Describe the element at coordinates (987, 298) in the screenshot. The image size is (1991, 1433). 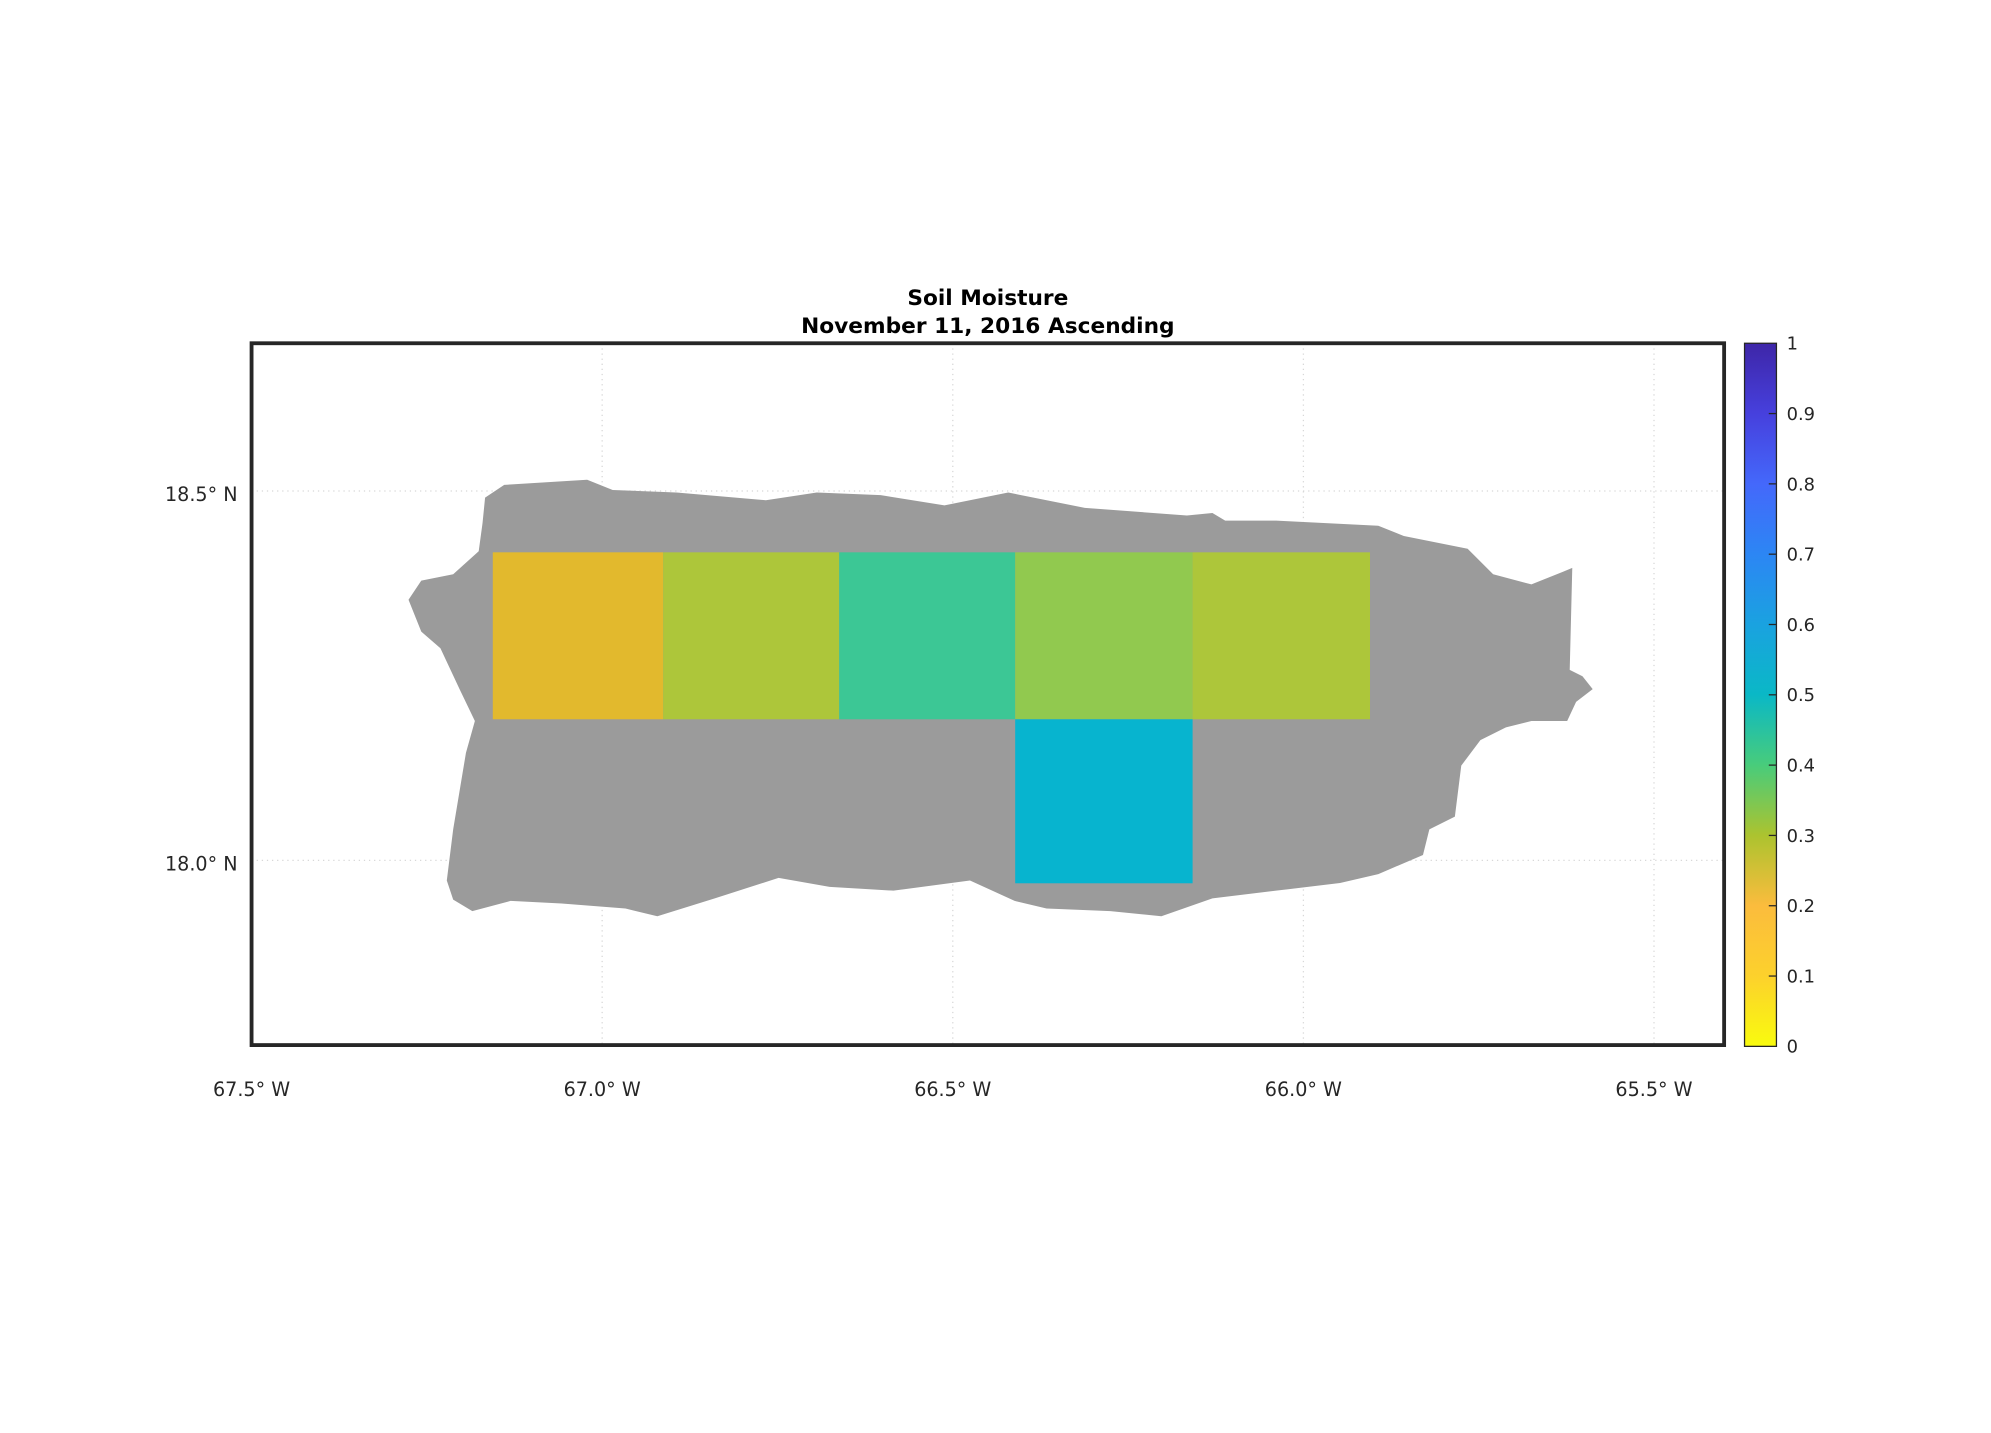
I see `chart-title: Soil Moisture` at that location.